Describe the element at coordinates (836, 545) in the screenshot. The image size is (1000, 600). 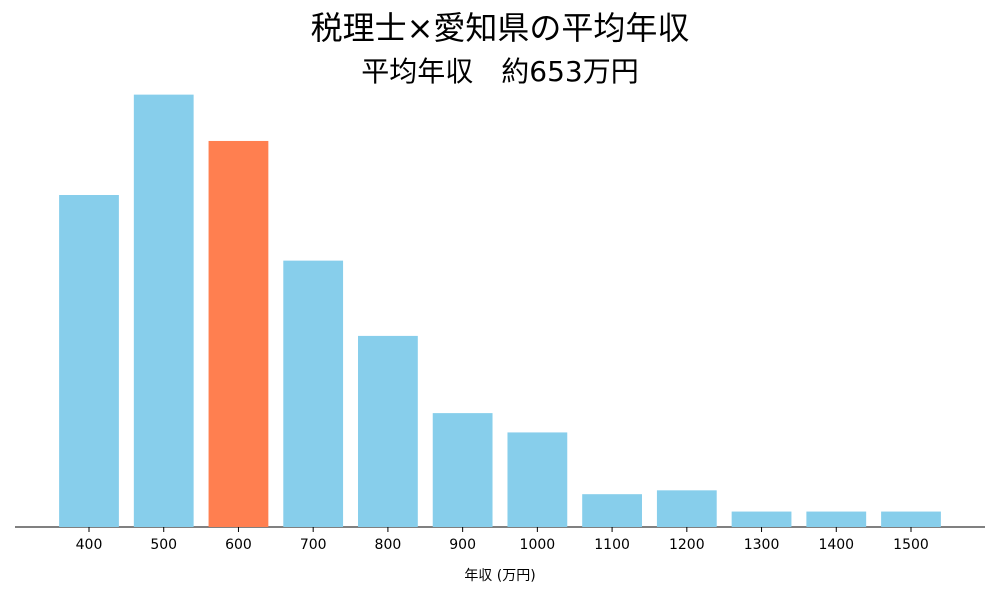
I see `x-tick-label: 1400` at that location.